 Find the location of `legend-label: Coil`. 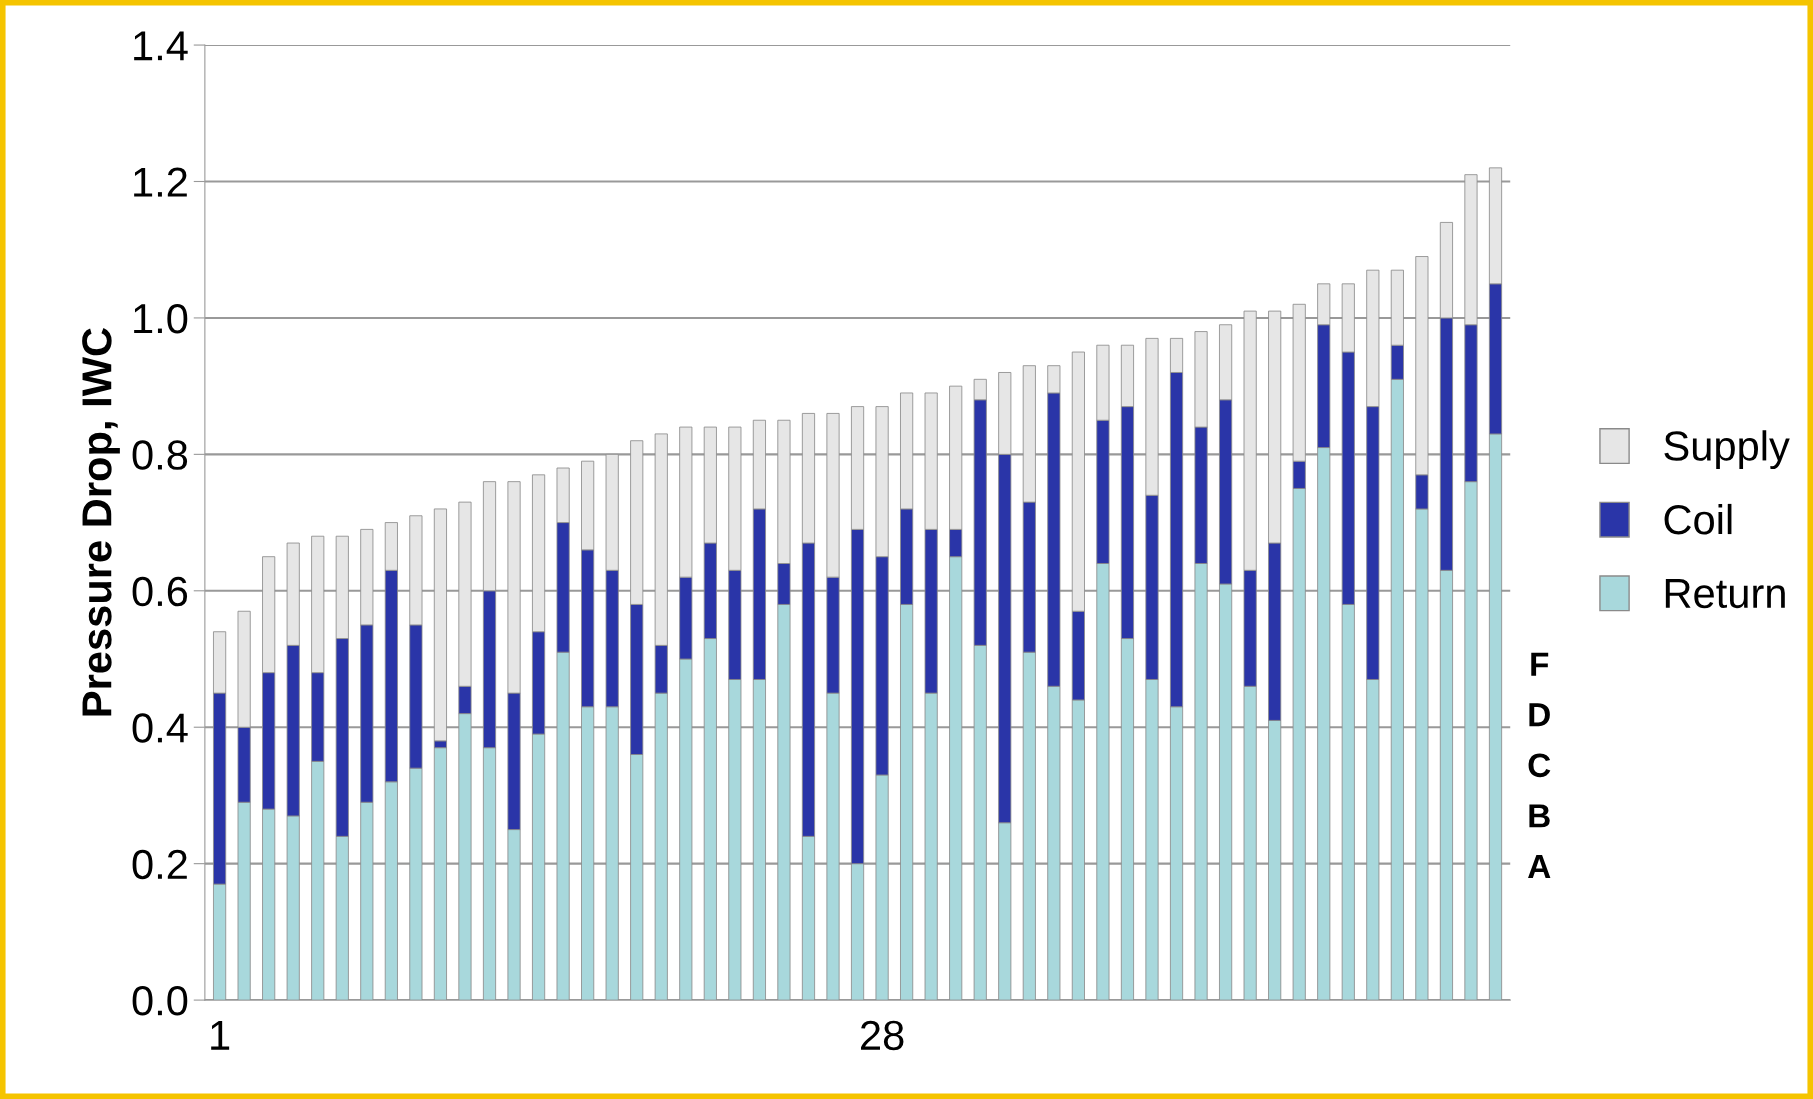

legend-label: Coil is located at coordinates (1698, 519).